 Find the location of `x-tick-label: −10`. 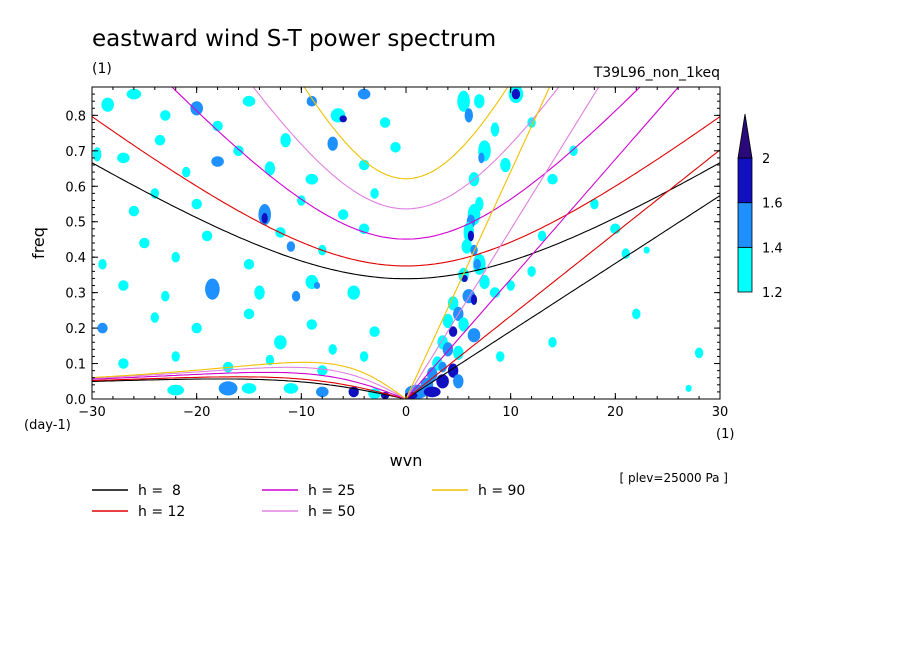

x-tick-label: −10 is located at coordinates (301, 412).